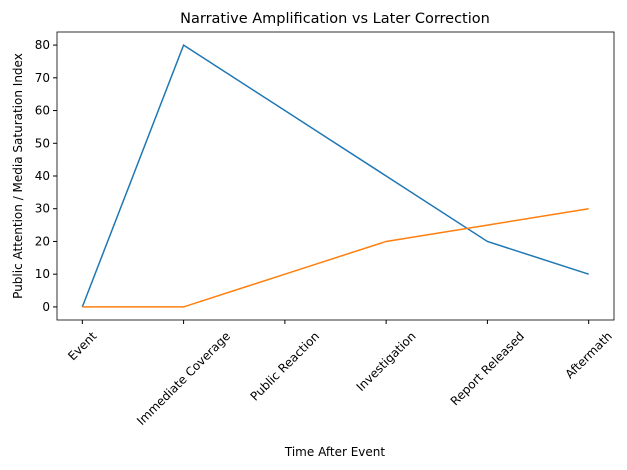 The height and width of the screenshot is (470, 627). I want to click on x-tick-label: Immediate Coverage, so click(183, 378).